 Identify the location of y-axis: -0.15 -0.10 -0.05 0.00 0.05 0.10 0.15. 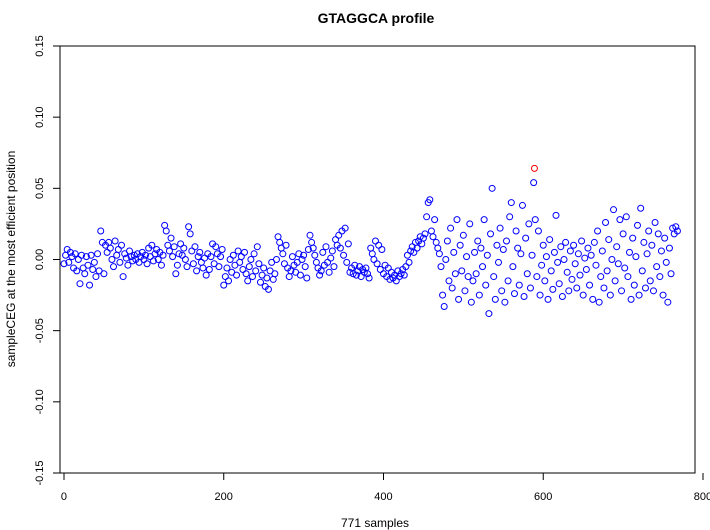
(47, 260).